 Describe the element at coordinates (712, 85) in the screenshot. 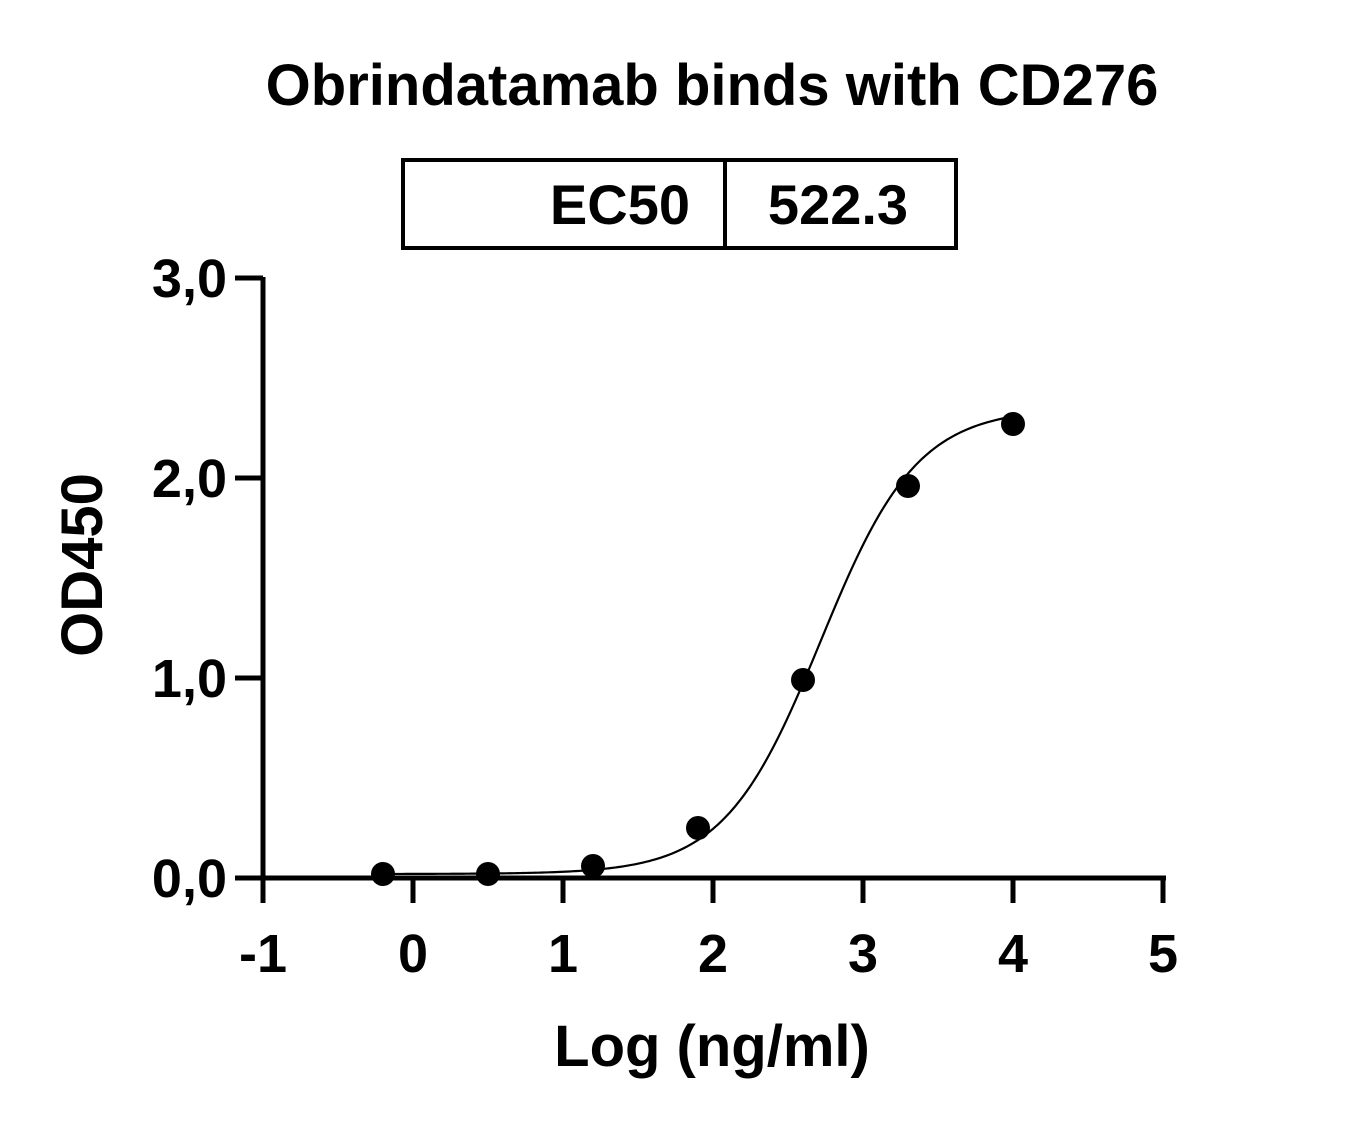

I see `chart-title: Obrindatamab binds with CD276` at that location.